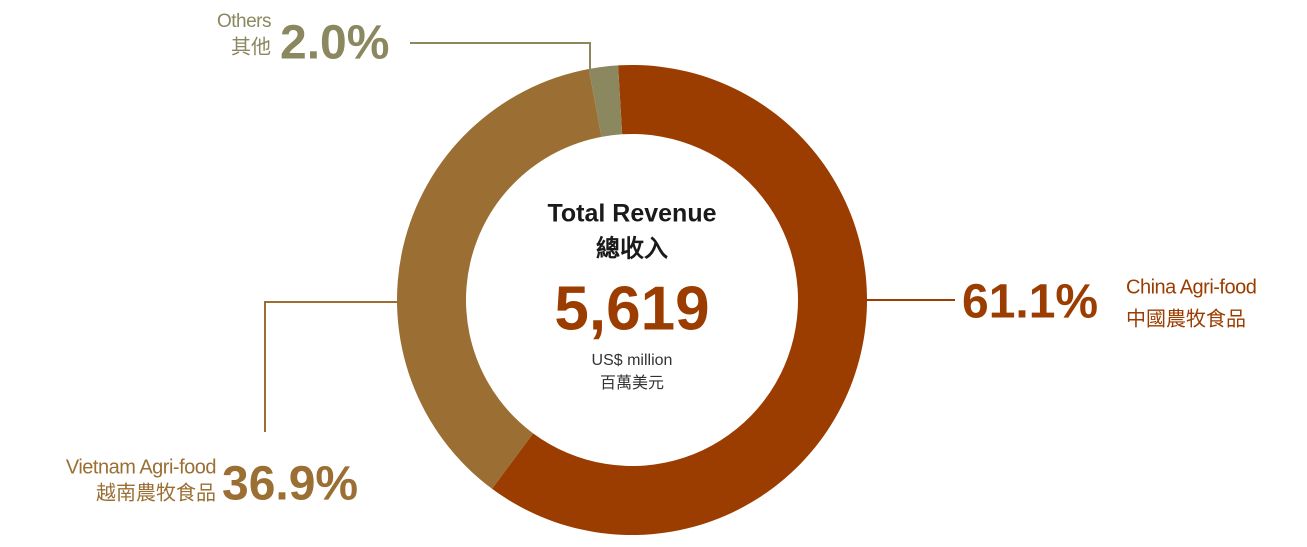 The width and height of the screenshot is (1307, 547). Describe the element at coordinates (334, 43) in the screenshot. I see `value-label: 2.0%` at that location.